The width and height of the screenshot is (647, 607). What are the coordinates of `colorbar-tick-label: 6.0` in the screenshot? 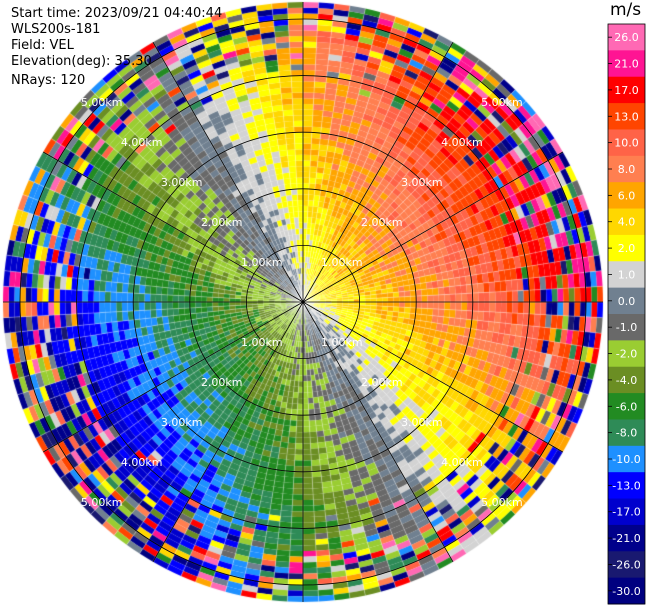 It's located at (627, 195).